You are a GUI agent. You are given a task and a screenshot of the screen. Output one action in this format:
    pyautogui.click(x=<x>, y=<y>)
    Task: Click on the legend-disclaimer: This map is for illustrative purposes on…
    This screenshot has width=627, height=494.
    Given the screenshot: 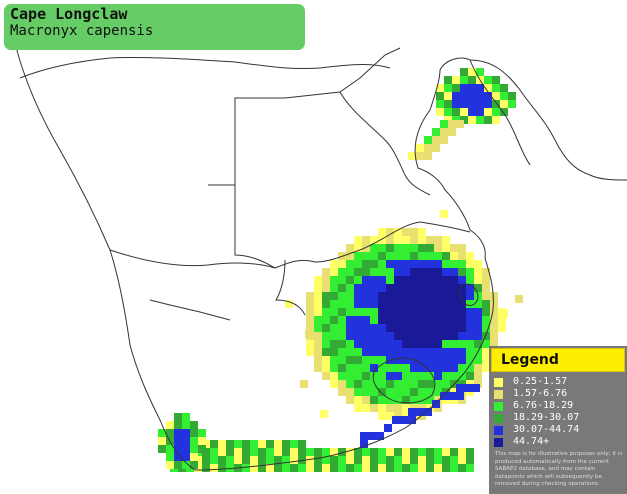 What is the action you would take?
    pyautogui.click(x=559, y=469)
    